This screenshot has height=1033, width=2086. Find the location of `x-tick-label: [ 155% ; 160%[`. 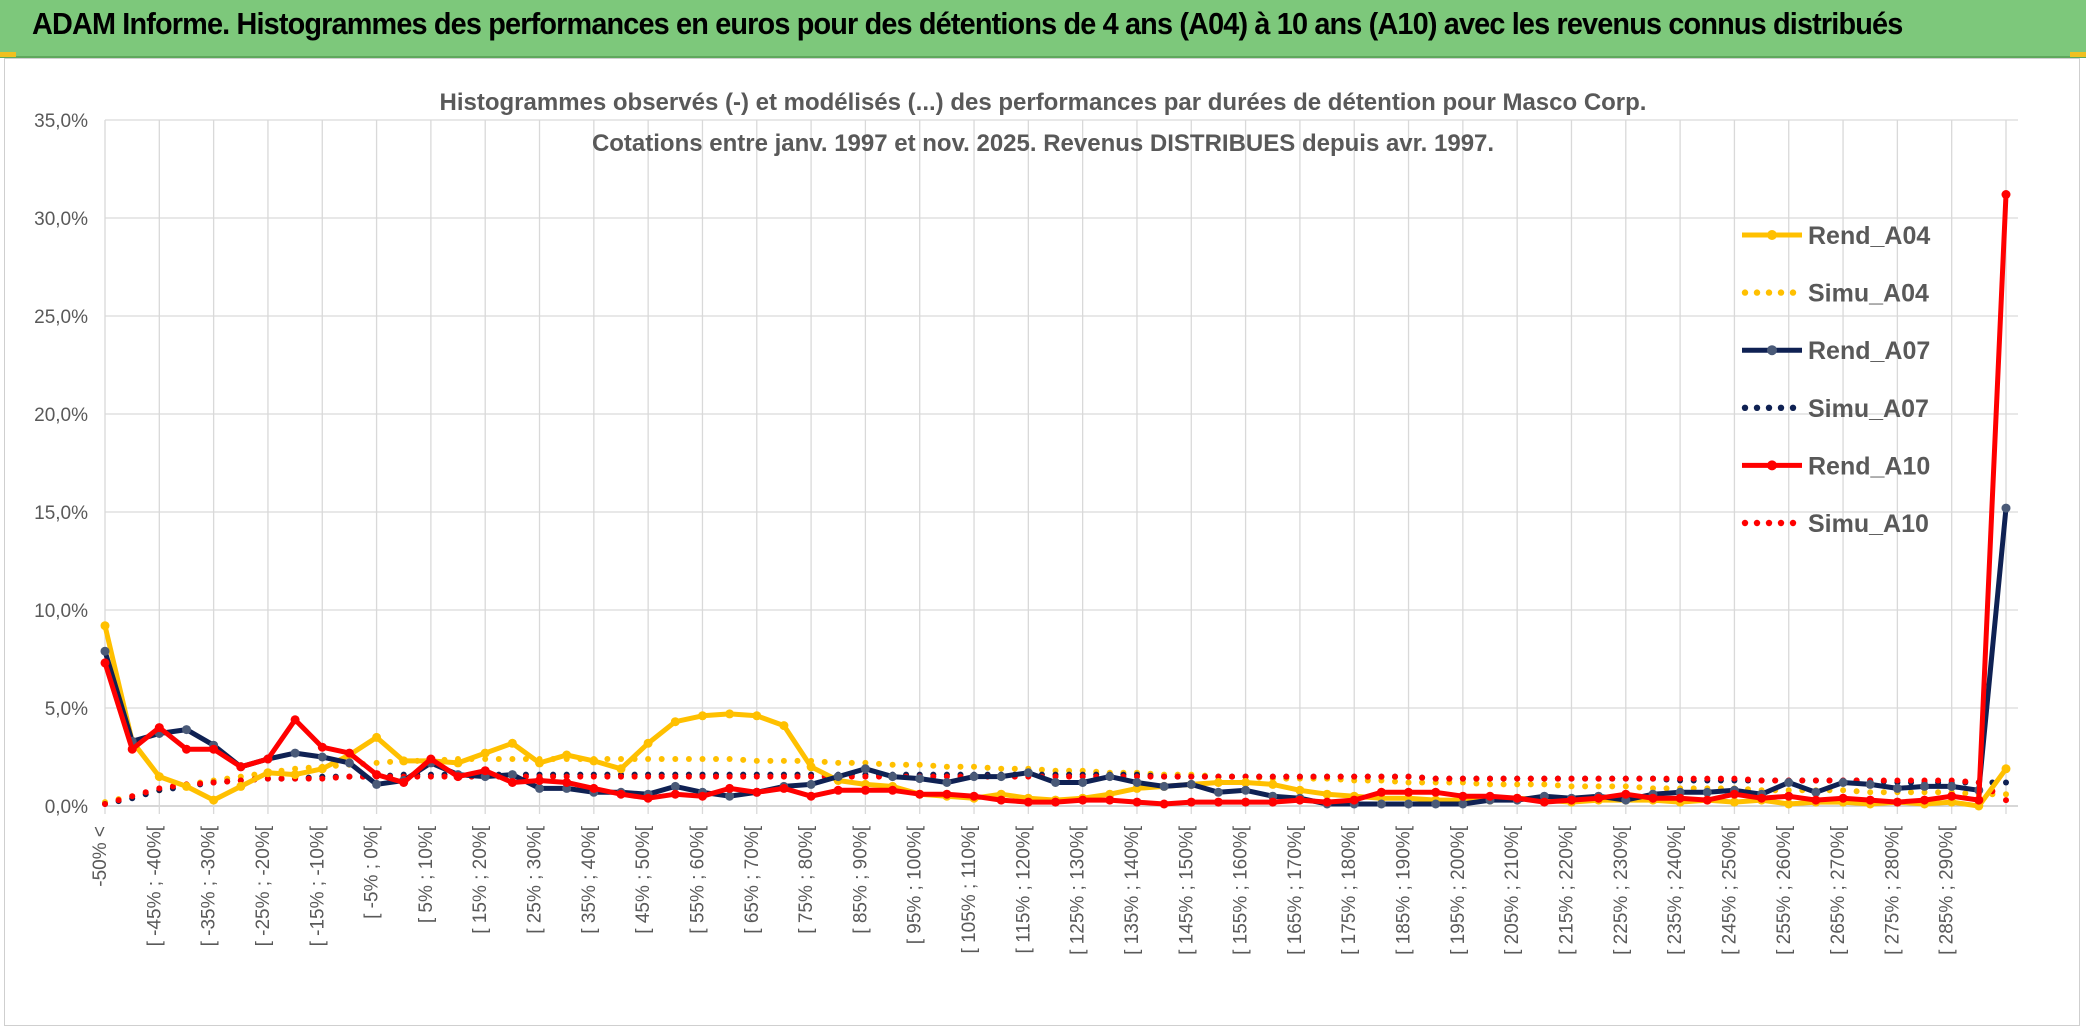

x-tick-label: [ 155% ; 160%[ is located at coordinates (1241, 890).